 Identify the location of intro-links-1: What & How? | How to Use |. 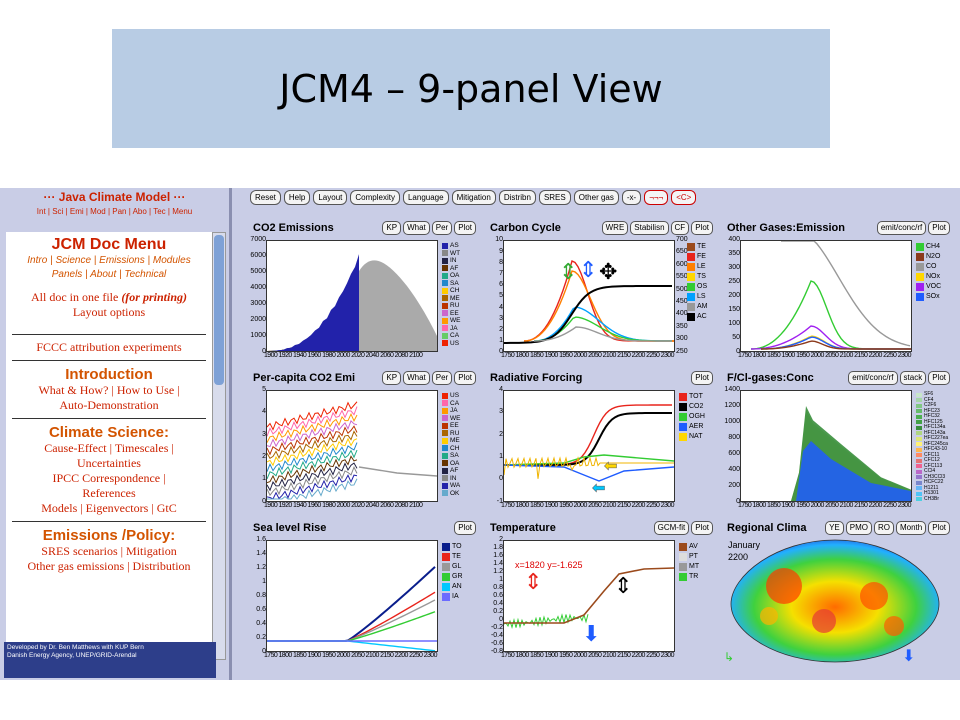
(109, 390).